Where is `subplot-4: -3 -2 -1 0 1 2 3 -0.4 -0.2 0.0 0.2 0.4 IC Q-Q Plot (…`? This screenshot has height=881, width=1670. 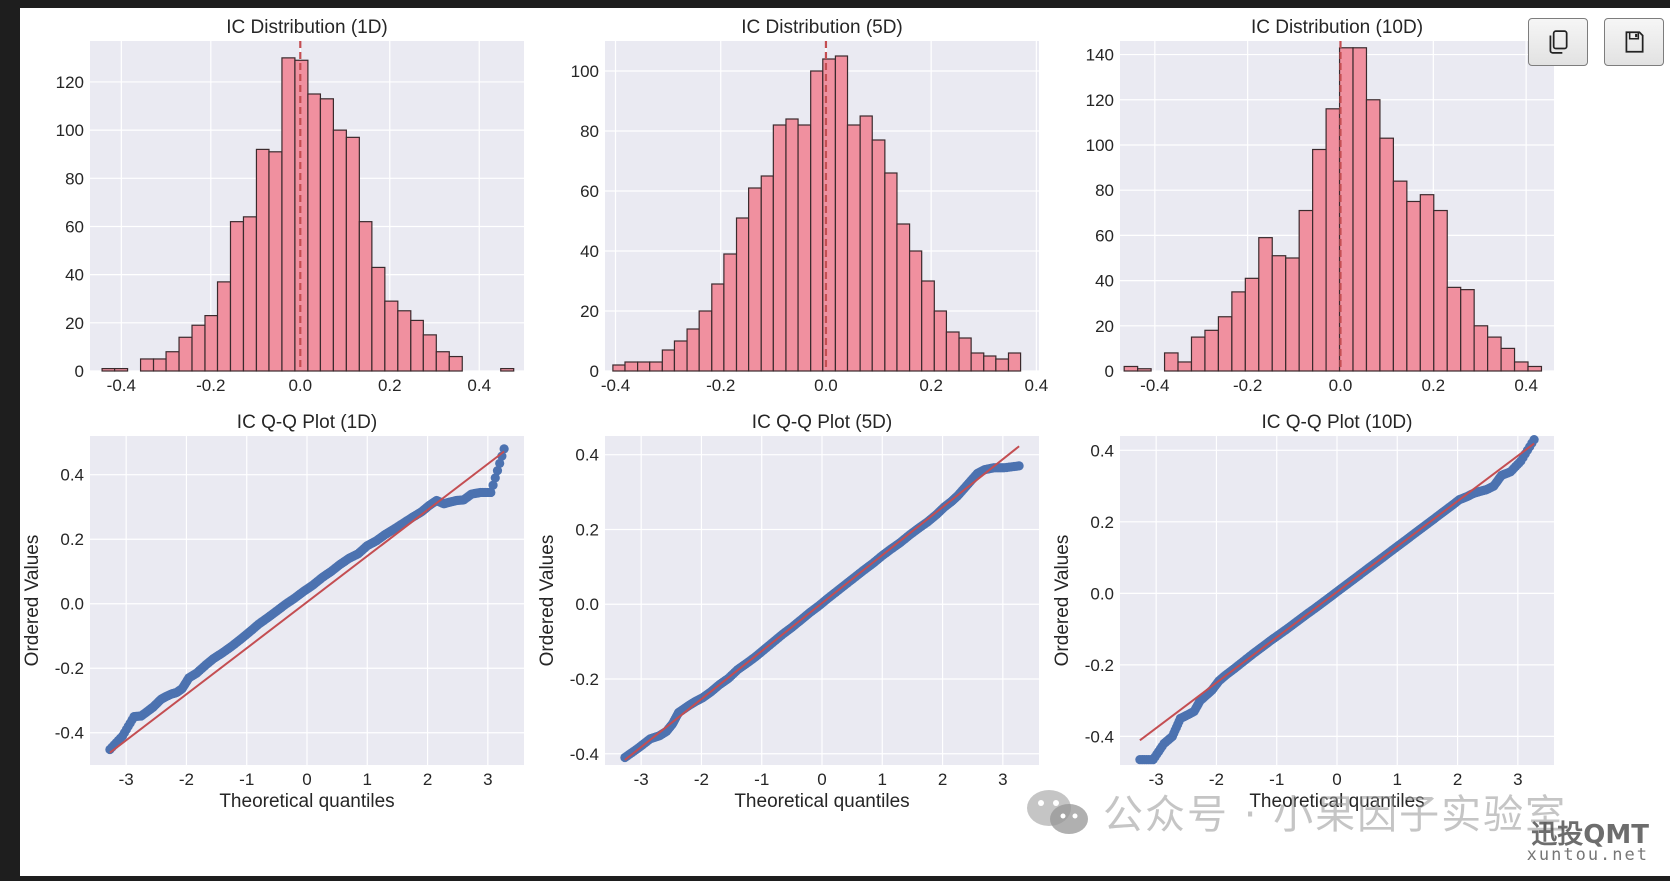 subplot-4: -3 -2 -1 0 1 2 3 -0.4 -0.2 0.0 0.2 0.4 IC Q-Q Plot (… is located at coordinates (273, 612).